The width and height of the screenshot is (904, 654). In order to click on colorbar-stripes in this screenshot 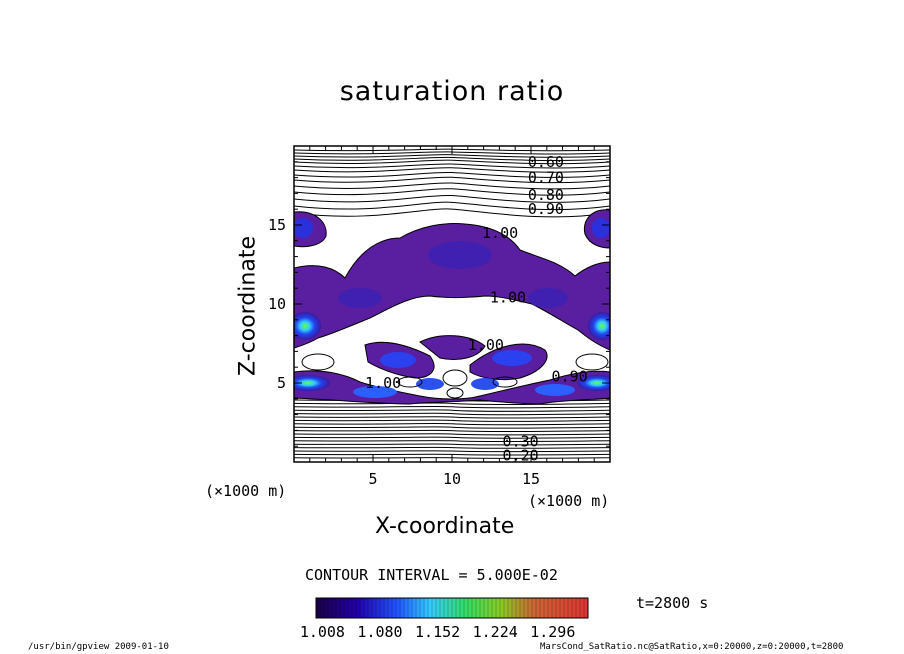, I will do `click(452, 608)`.